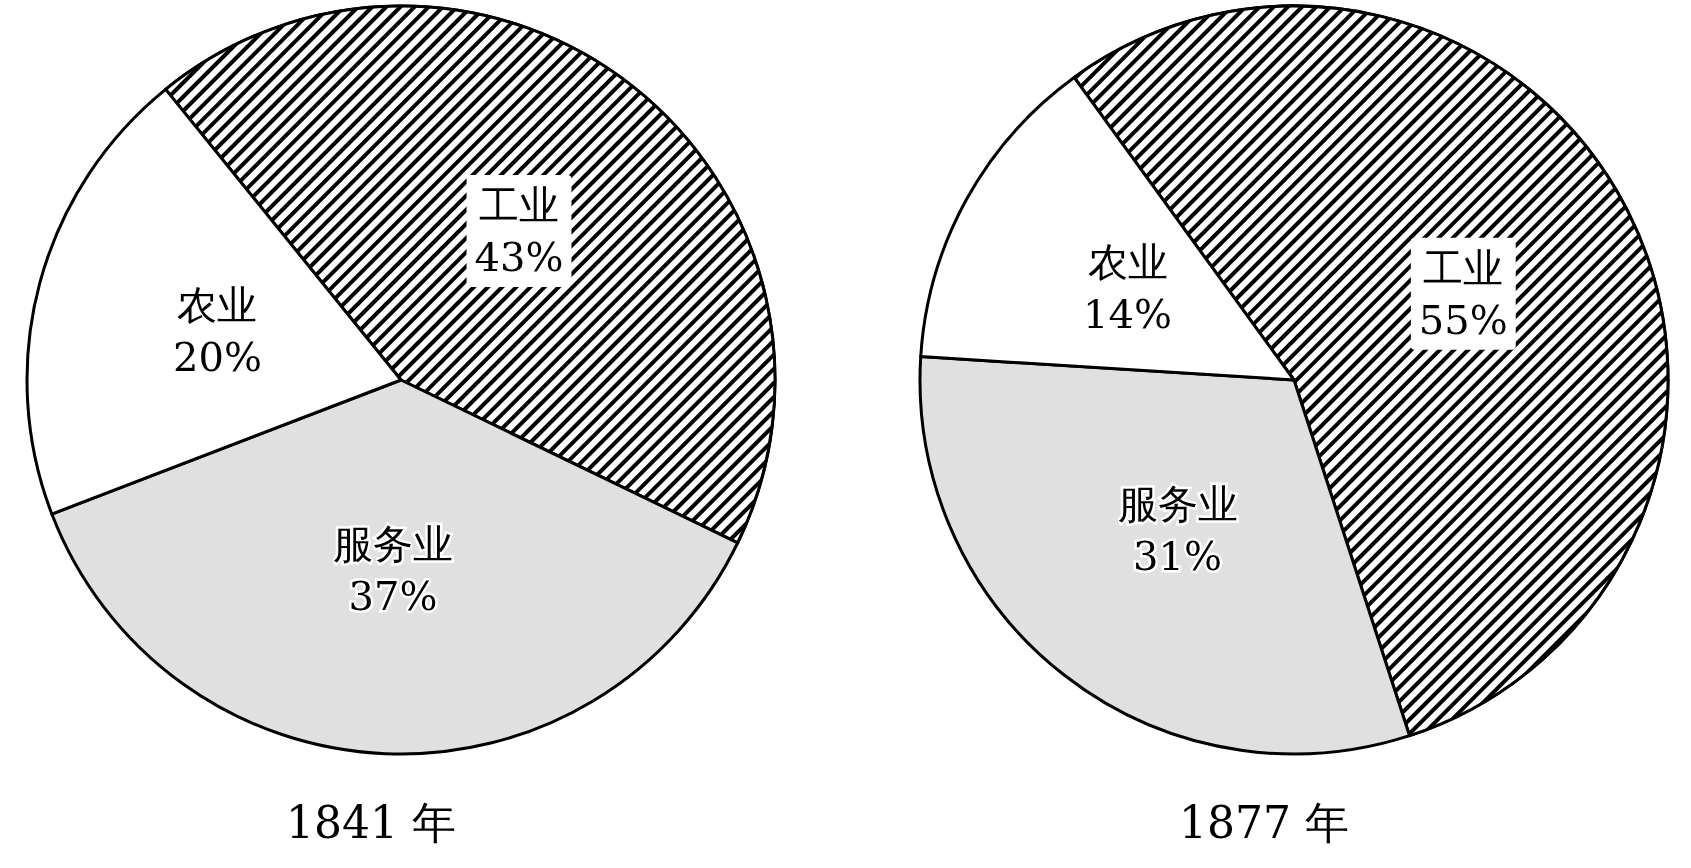  I want to click on data-label: 55%, so click(1463, 319).